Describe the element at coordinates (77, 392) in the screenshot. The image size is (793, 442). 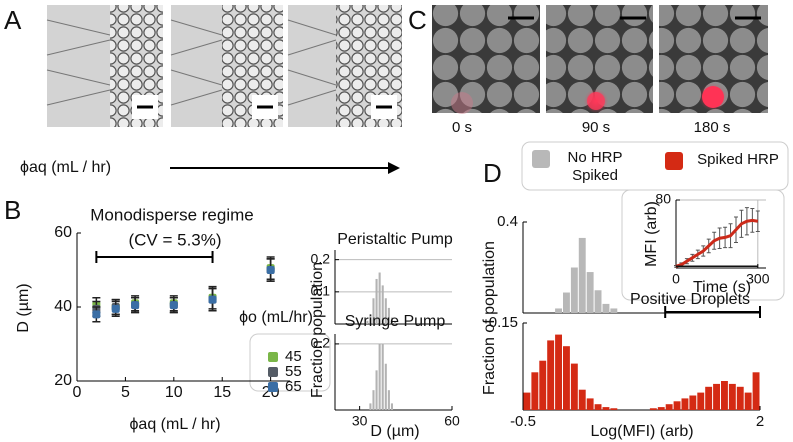
I see `x-tick-label: 0` at that location.